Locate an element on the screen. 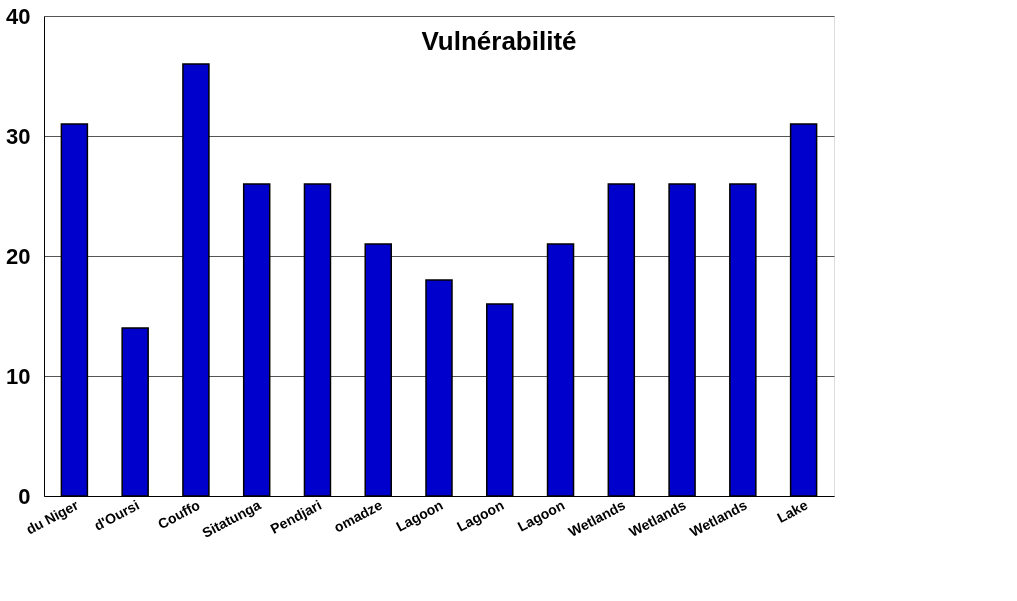  y-tick-label: 0 is located at coordinates (24, 496).